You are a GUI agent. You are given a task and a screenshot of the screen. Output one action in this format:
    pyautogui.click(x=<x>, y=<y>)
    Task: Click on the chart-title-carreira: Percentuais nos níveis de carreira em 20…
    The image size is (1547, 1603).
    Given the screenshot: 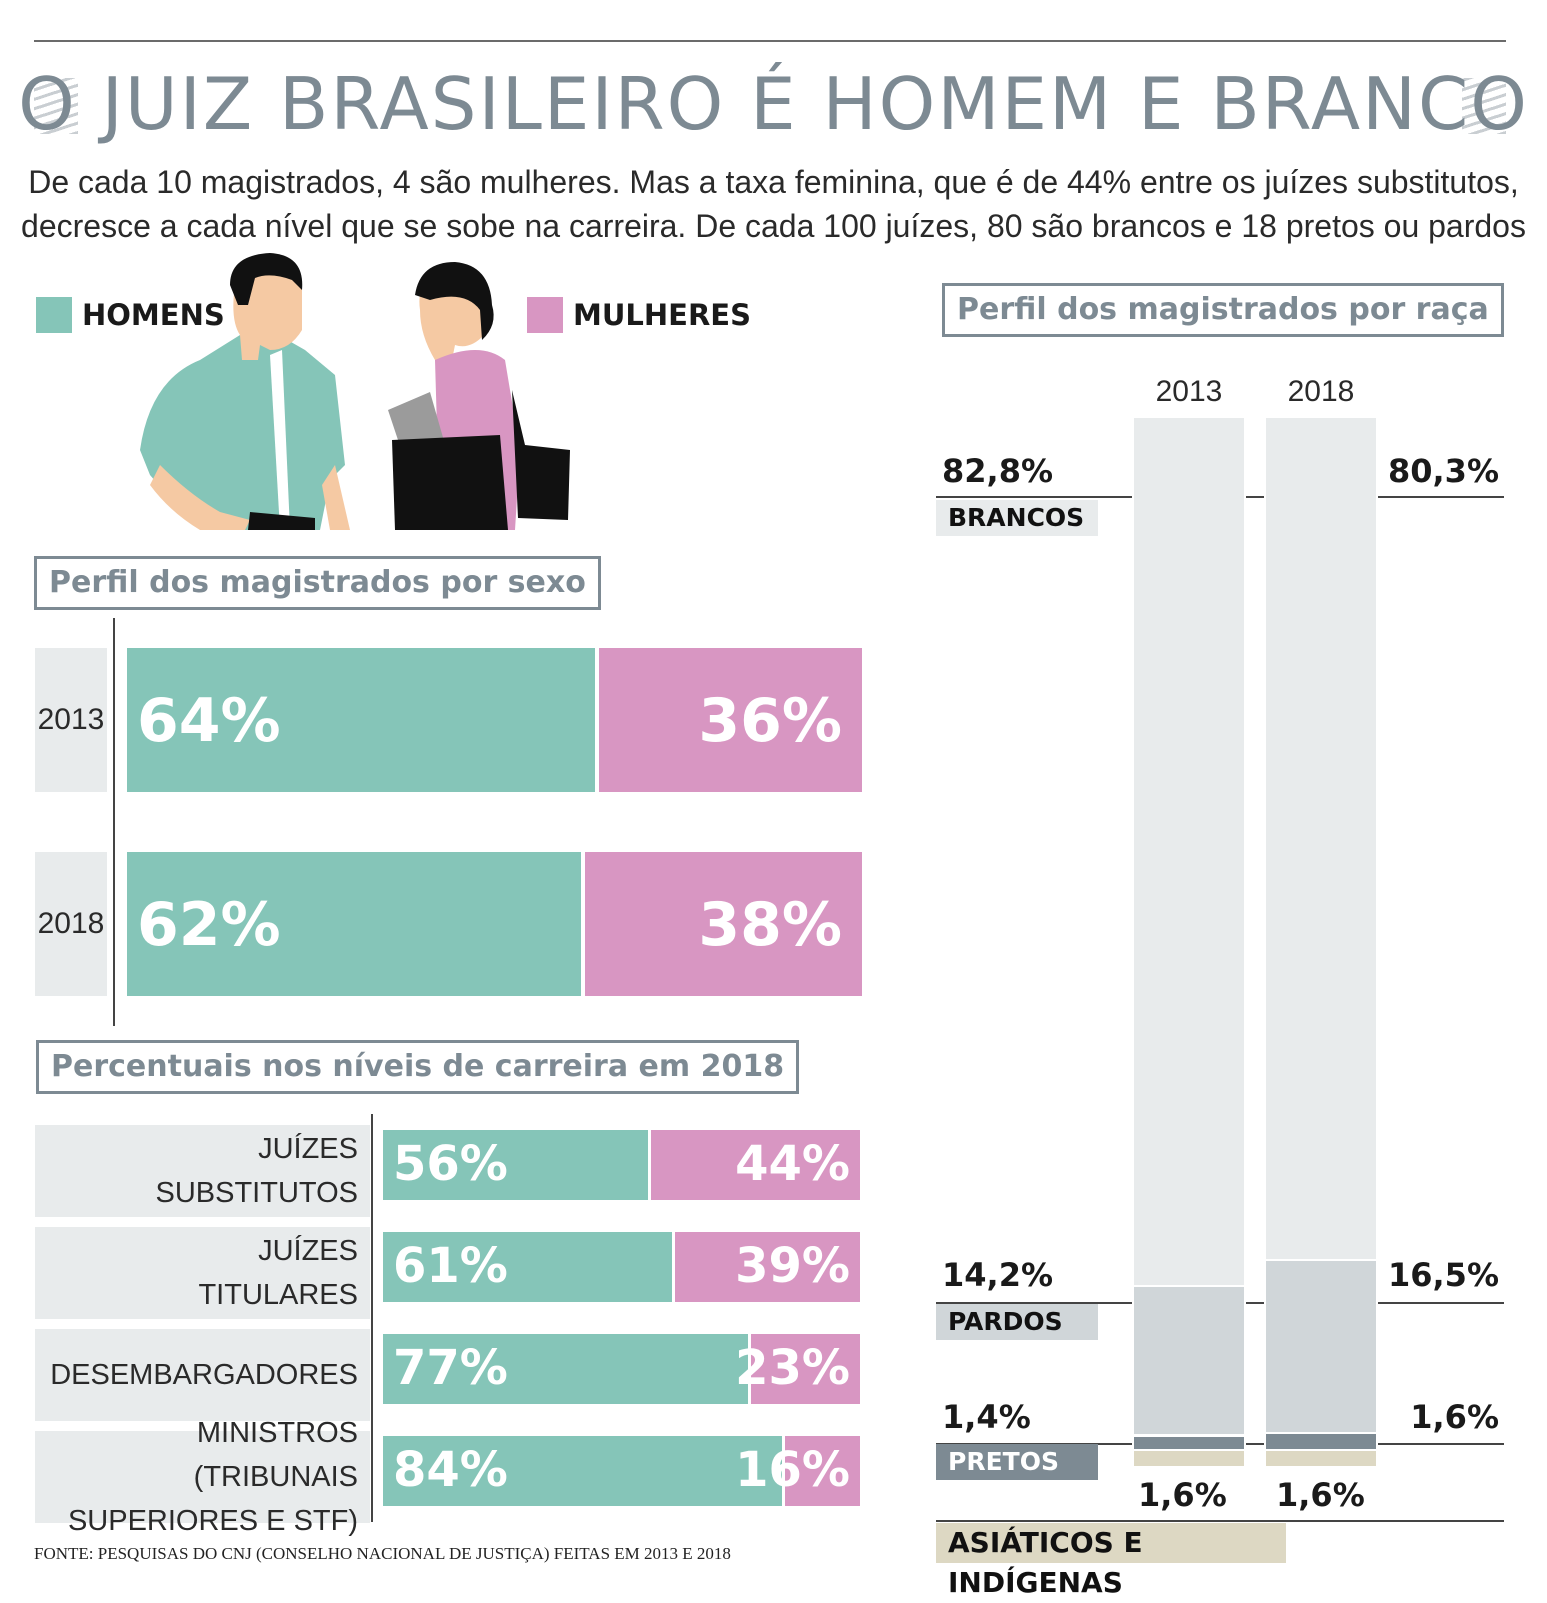 What is the action you would take?
    pyautogui.click(x=418, y=1067)
    